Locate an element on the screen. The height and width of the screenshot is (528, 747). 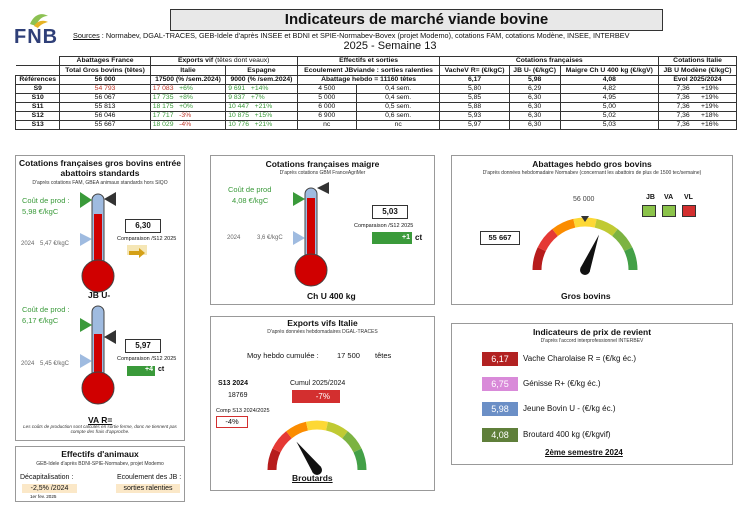
cell-mop: +18% is located at coordinates (710, 115).